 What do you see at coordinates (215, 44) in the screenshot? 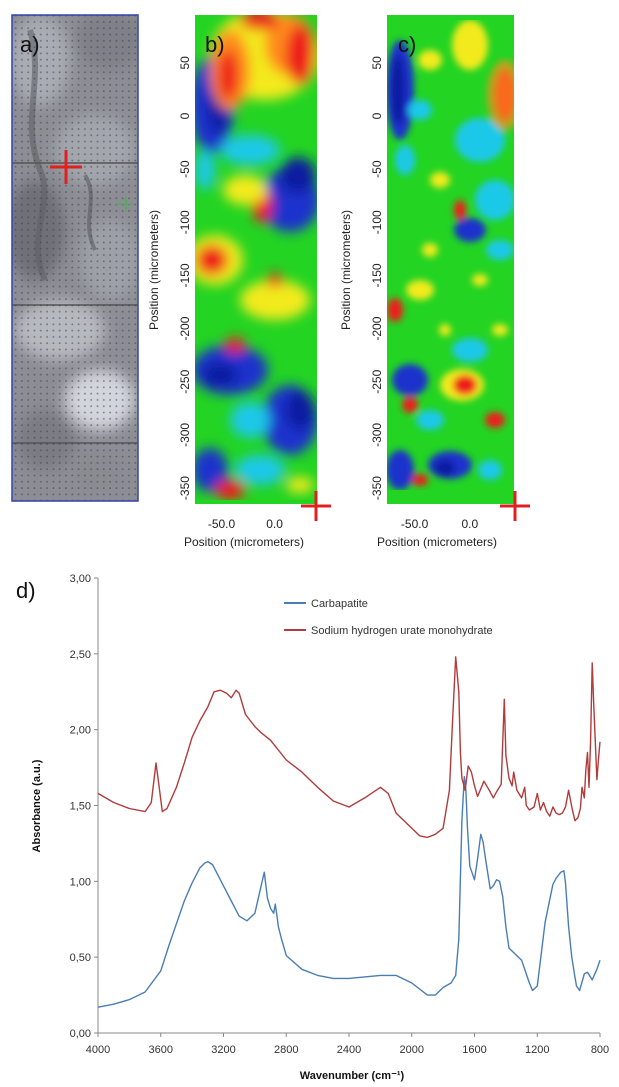
I see `panel-b-label: b)` at bounding box center [215, 44].